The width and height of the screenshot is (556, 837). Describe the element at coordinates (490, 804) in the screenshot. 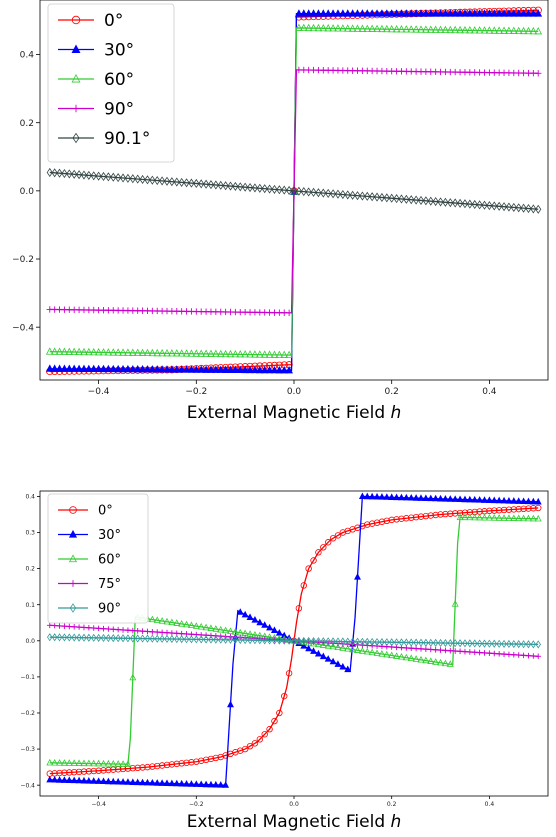

I see `x-tick-label: 0.4` at that location.